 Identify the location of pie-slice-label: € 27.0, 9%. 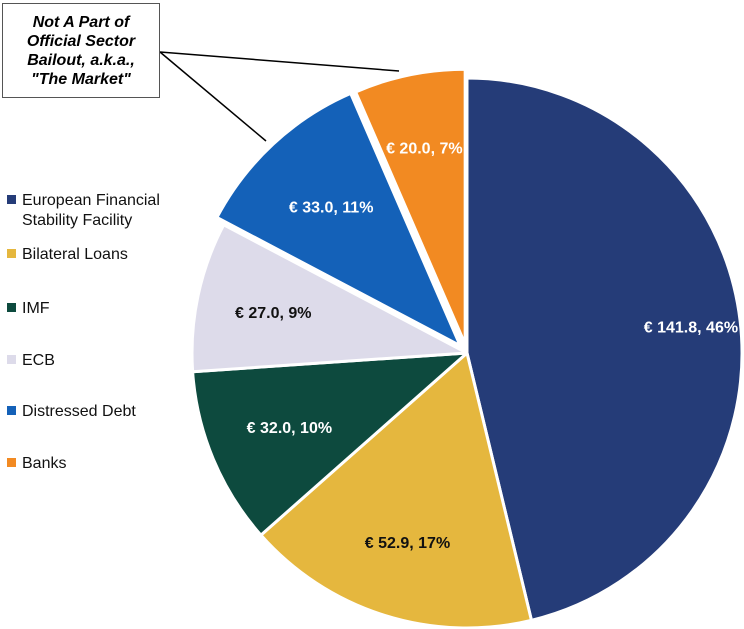
(273, 313).